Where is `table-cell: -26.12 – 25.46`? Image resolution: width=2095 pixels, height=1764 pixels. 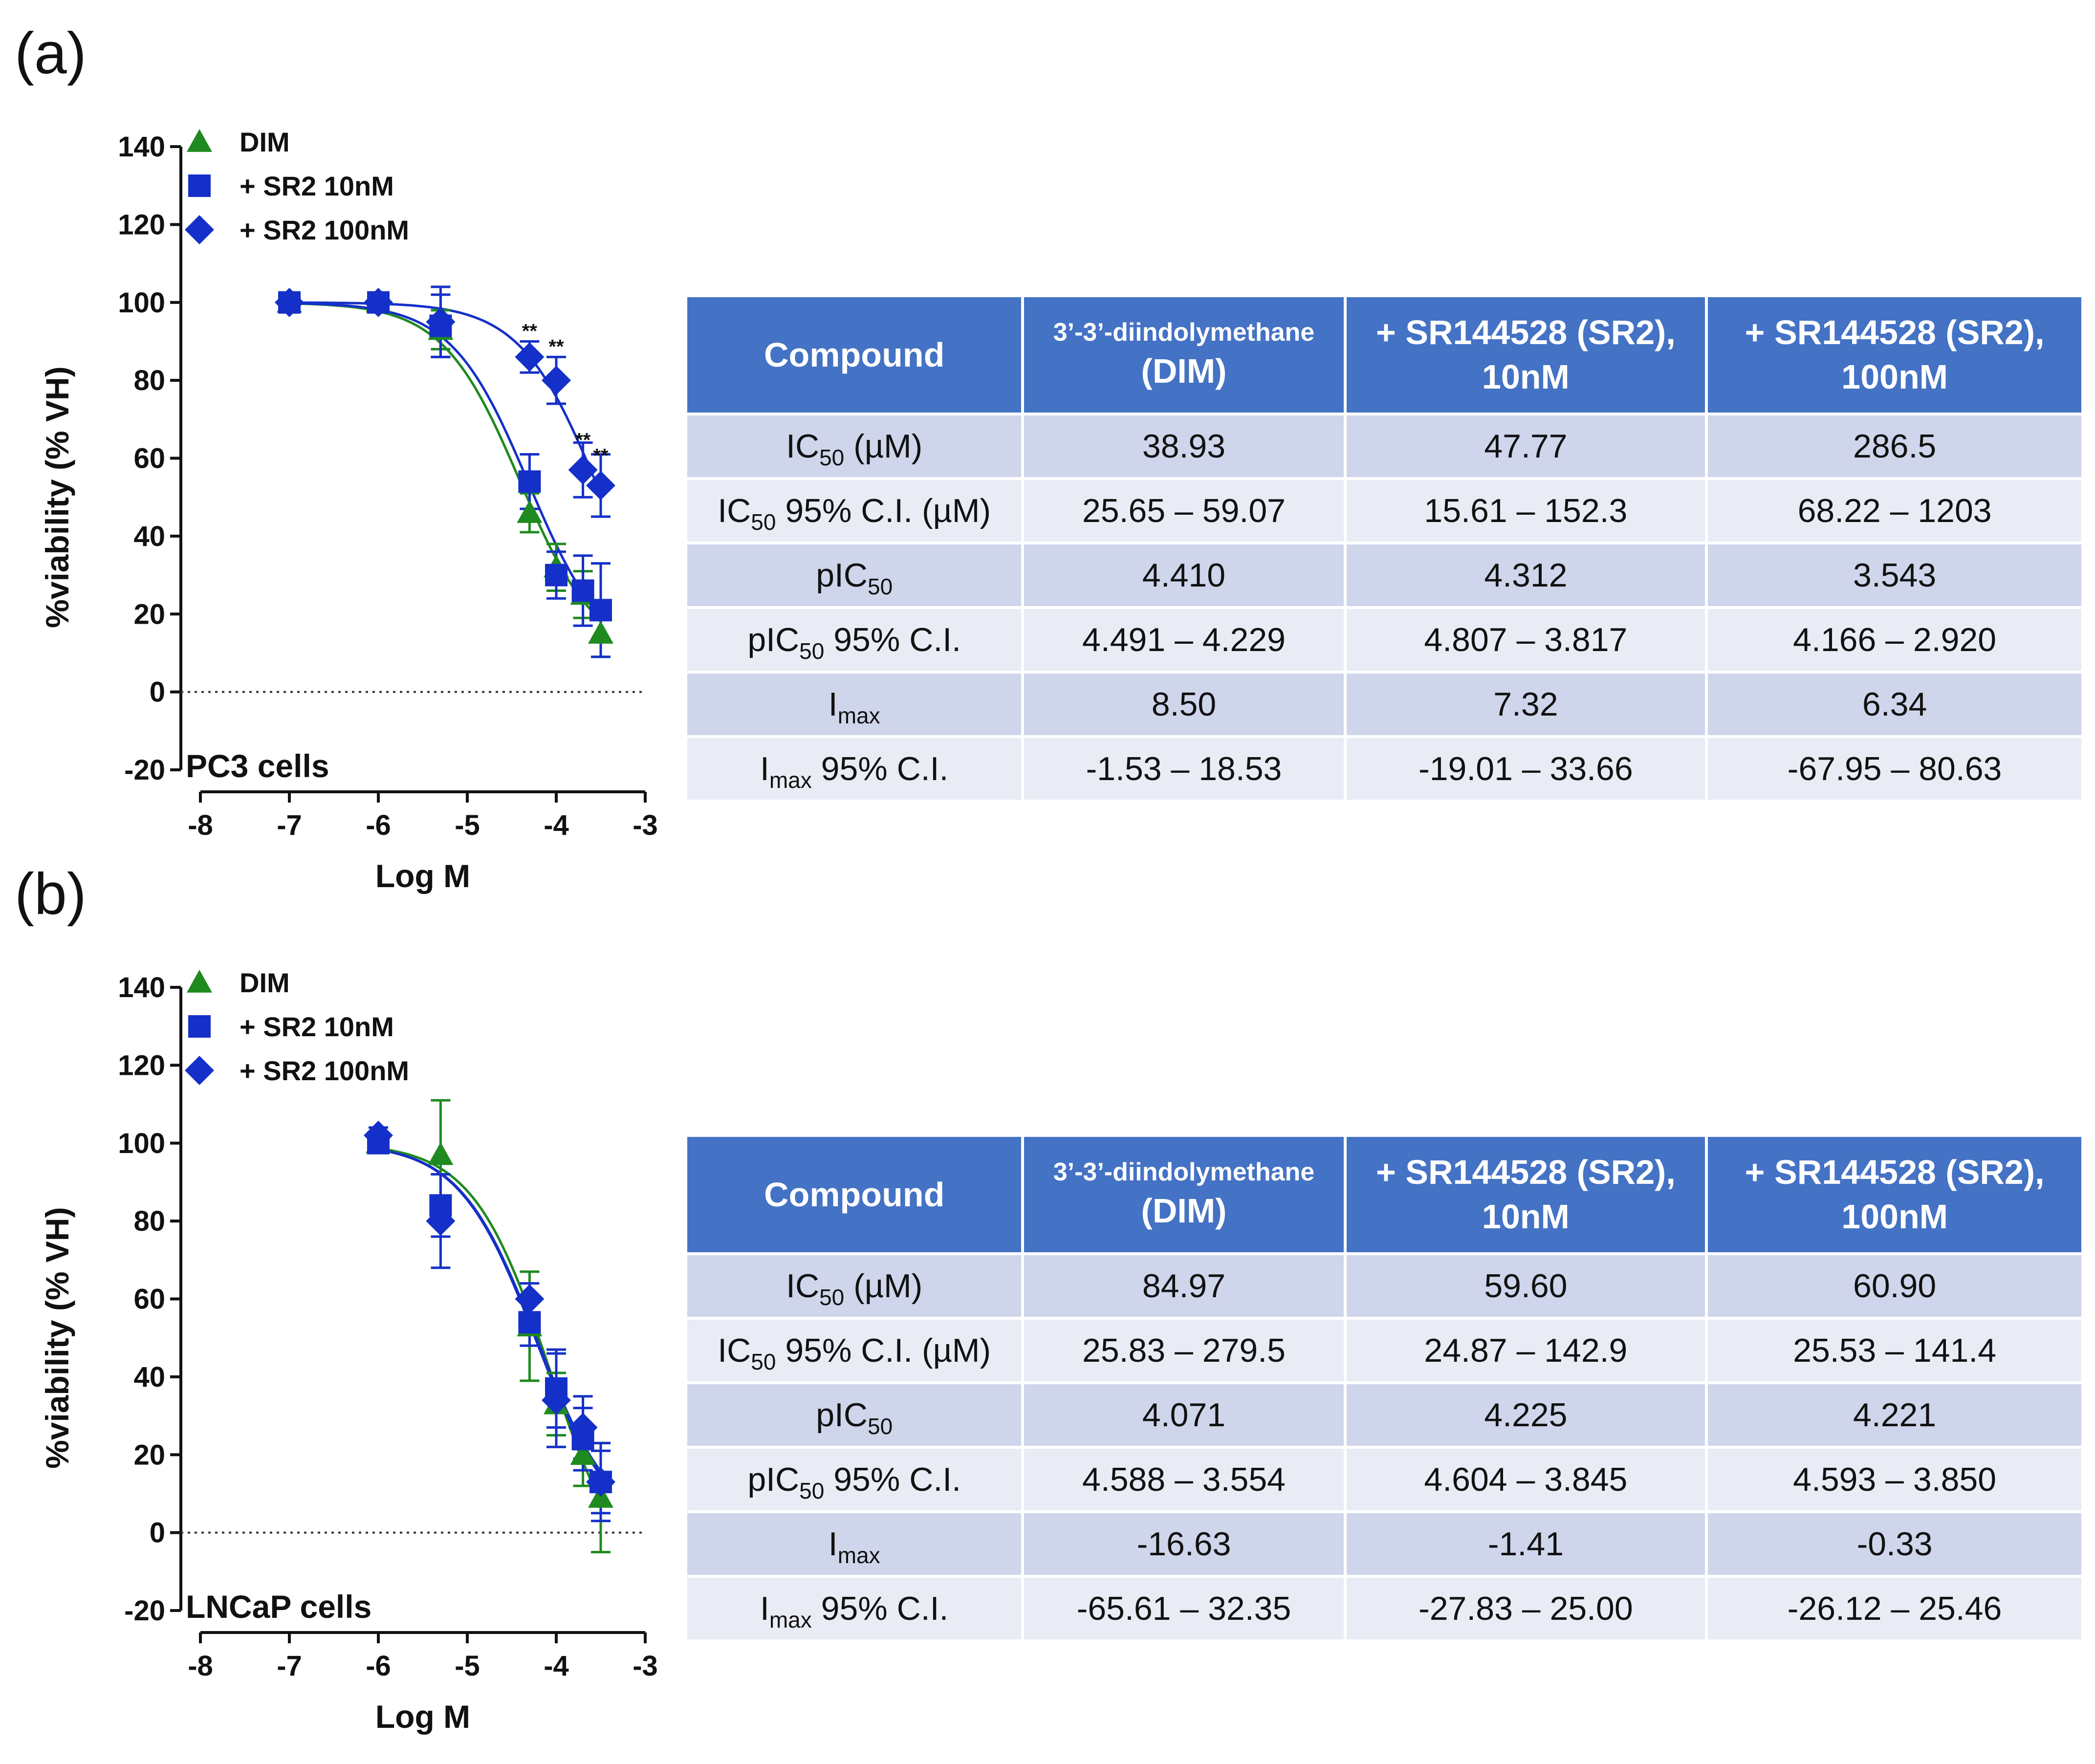
table-cell: -26.12 – 25.46 is located at coordinates (1894, 1608).